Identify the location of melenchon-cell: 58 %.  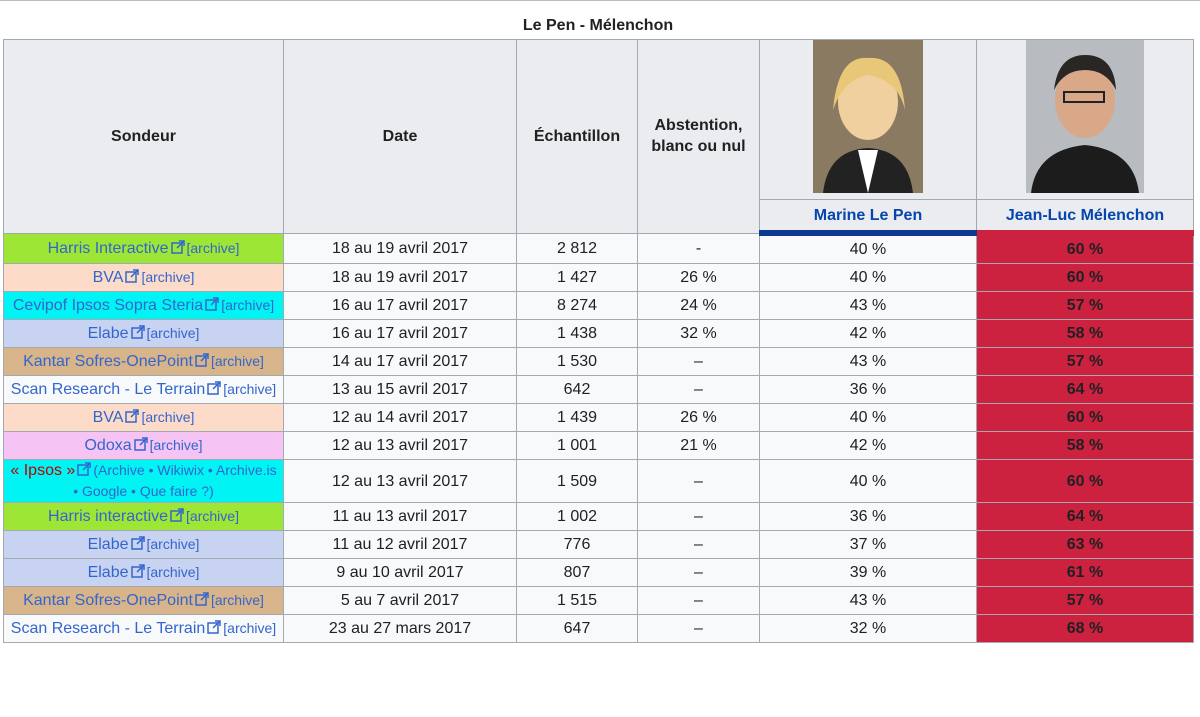
(1085, 333).